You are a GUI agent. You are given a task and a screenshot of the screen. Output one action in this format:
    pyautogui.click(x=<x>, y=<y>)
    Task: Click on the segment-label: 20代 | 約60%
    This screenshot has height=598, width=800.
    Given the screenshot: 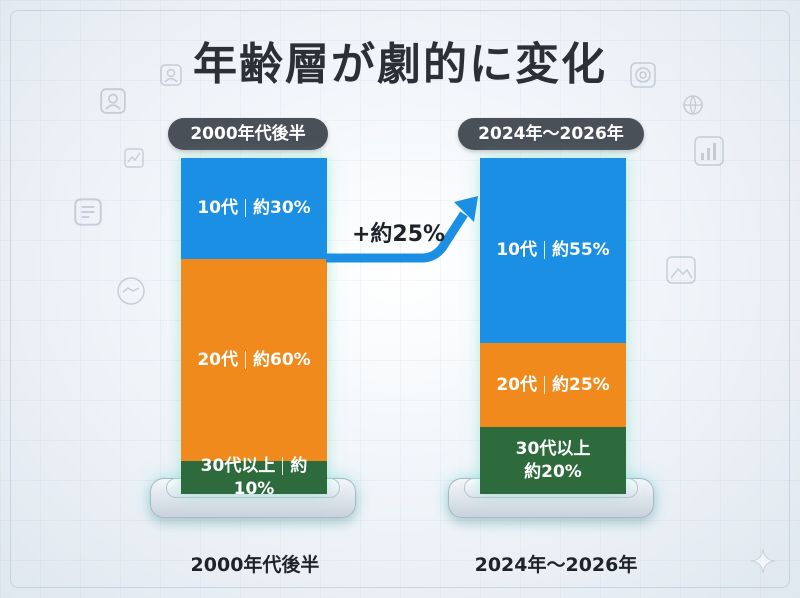 What is the action you would take?
    pyautogui.click(x=253, y=360)
    